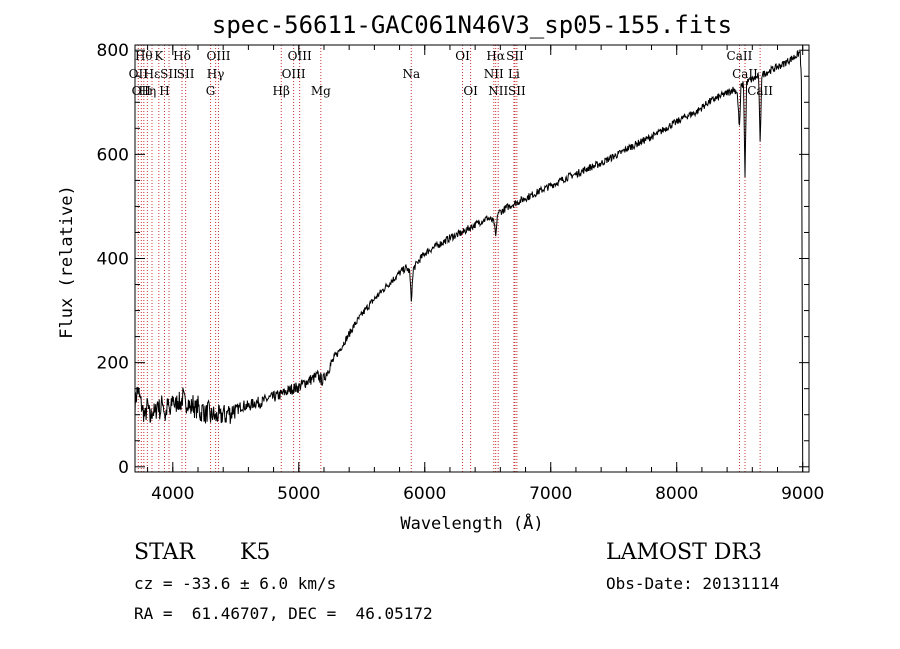  Describe the element at coordinates (462, 56) in the screenshot. I see `line-label-18: OI` at that location.